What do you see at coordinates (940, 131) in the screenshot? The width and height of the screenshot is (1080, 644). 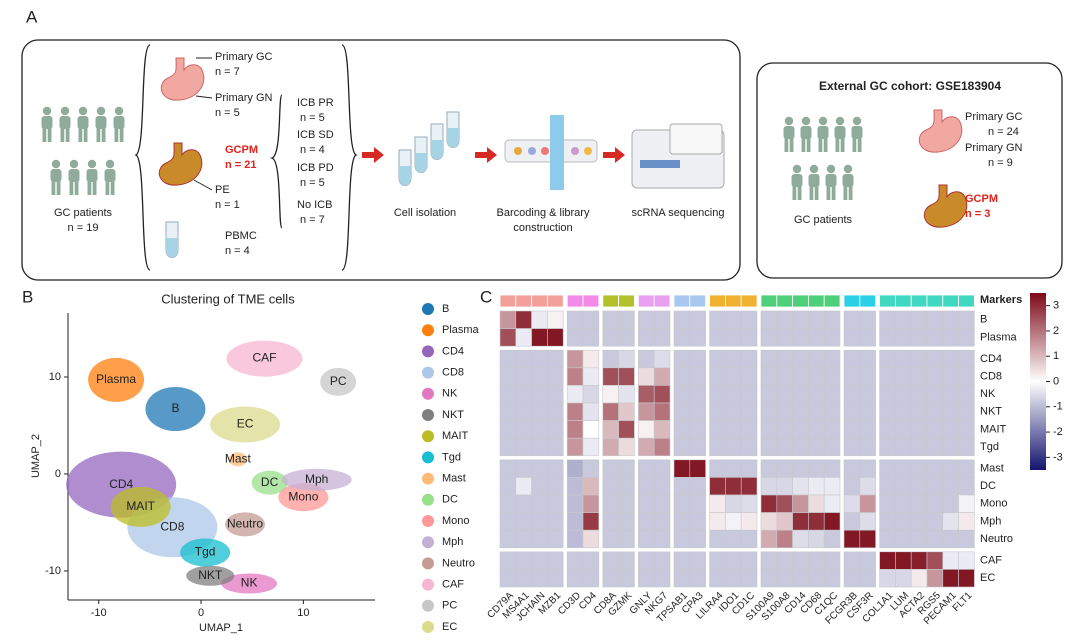 I see `stomach-icon` at bounding box center [940, 131].